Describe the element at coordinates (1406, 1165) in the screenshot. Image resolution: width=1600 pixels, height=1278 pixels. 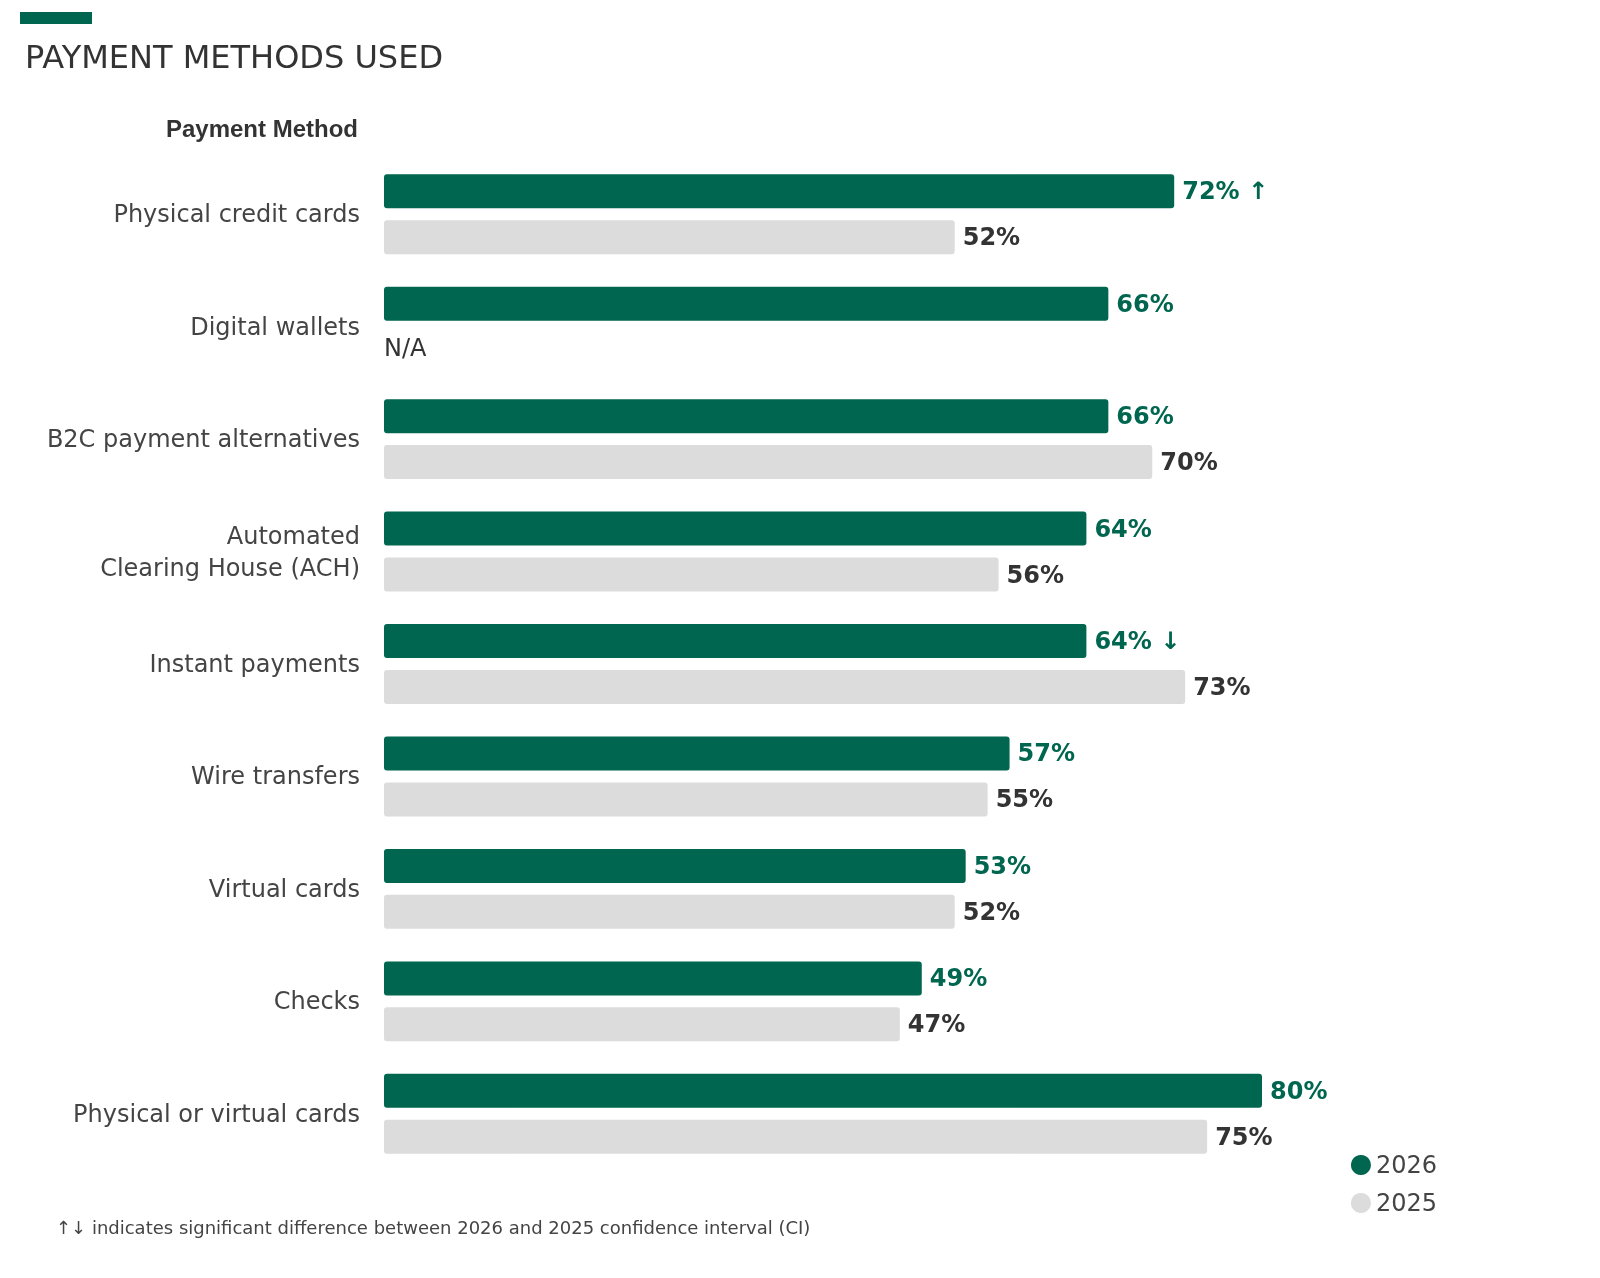
I see `legend-label: 2026` at that location.